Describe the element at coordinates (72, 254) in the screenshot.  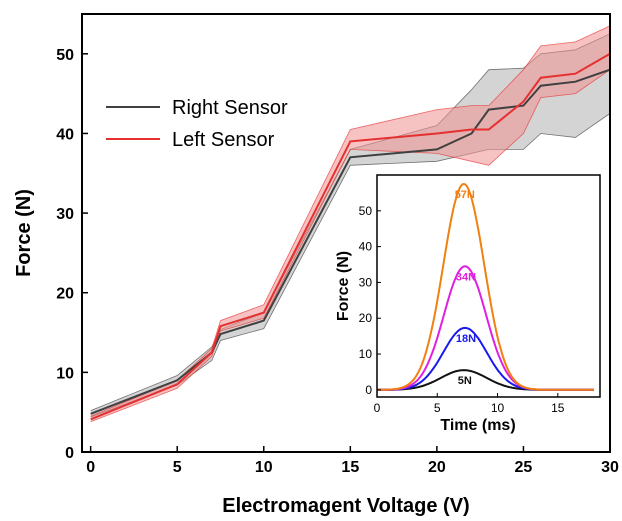
I see `main-y-ticks: 0 10 20 30 40 50` at that location.